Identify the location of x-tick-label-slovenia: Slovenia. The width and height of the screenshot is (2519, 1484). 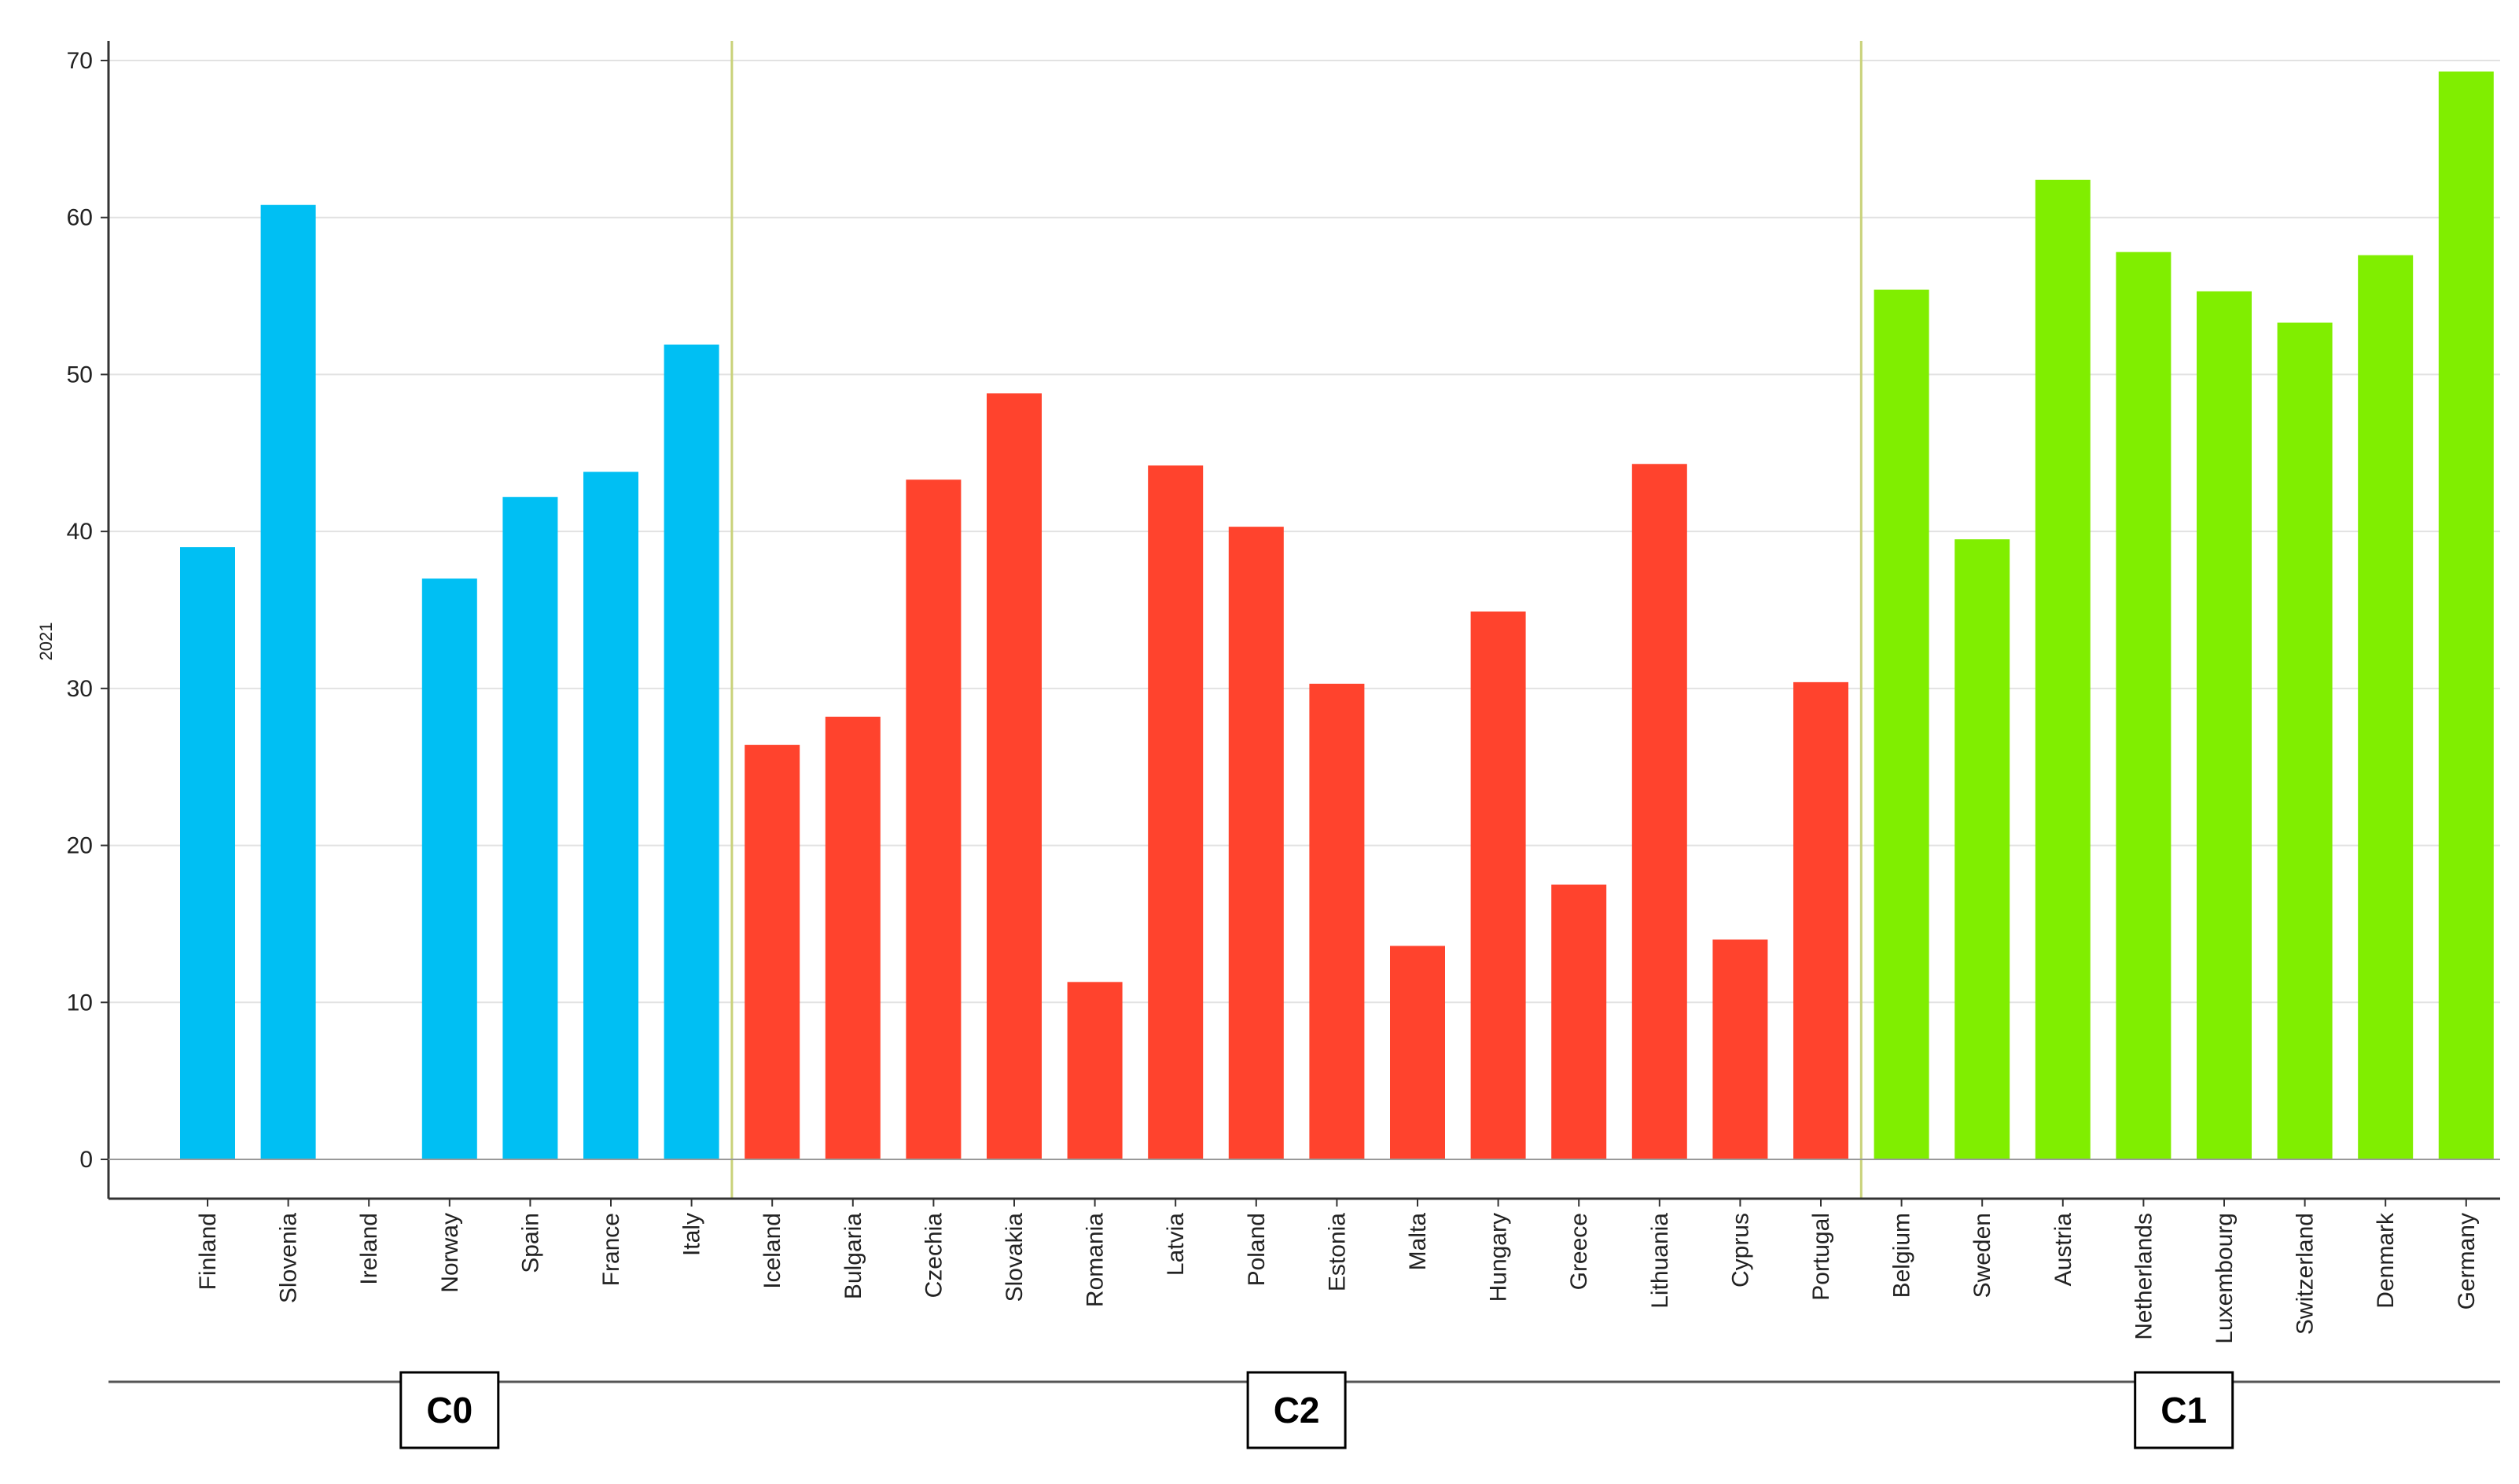
(289, 1258).